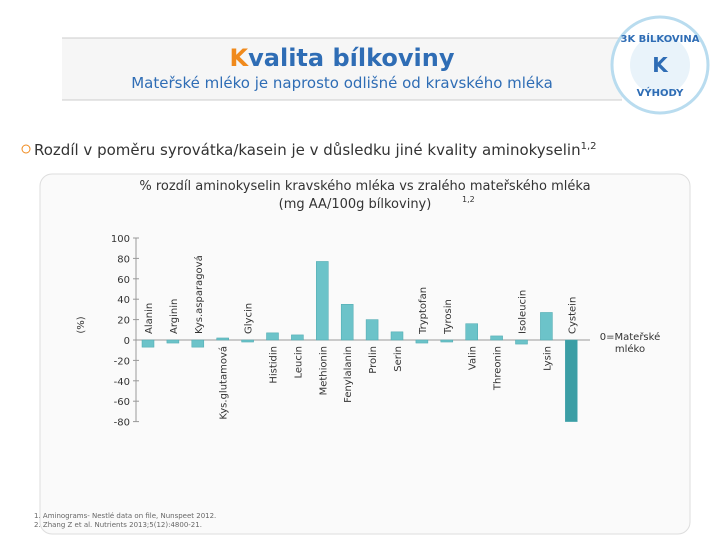 The width and height of the screenshot is (720, 540). What do you see at coordinates (498, 368) in the screenshot?
I see `x-tick-label: Threonin` at bounding box center [498, 368].